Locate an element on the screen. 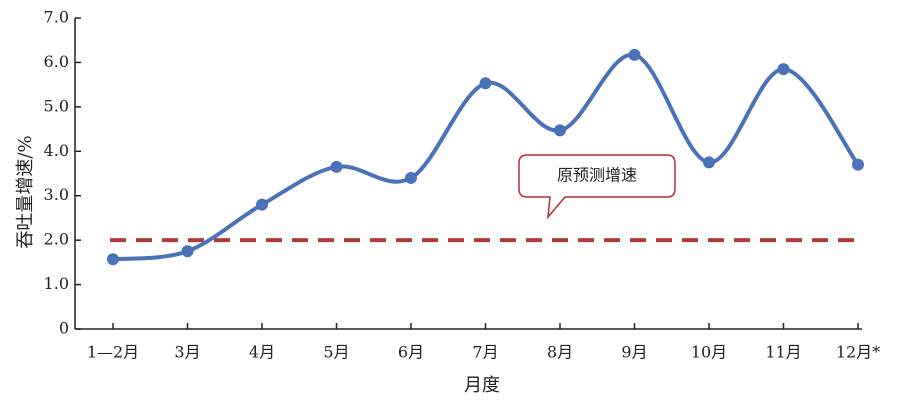  x-axis-label: 月度 is located at coordinates (482, 385).